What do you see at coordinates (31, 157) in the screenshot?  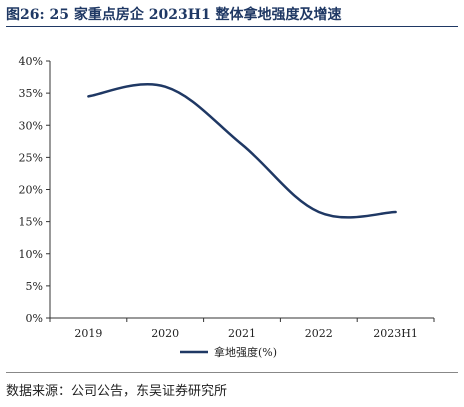 I see `y-tick-label: 25%` at bounding box center [31, 157].